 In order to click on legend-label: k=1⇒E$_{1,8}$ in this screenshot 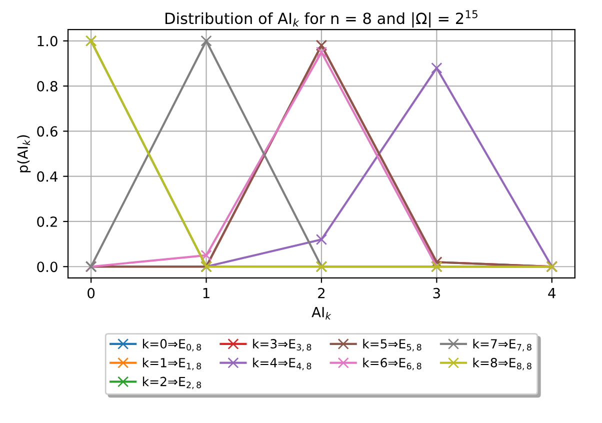, I will do `click(172, 364)`.